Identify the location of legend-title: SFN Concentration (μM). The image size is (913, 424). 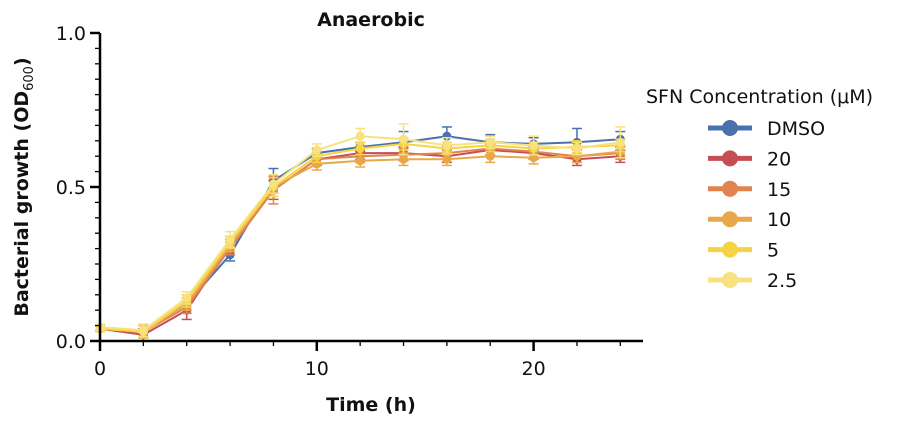
(759, 97).